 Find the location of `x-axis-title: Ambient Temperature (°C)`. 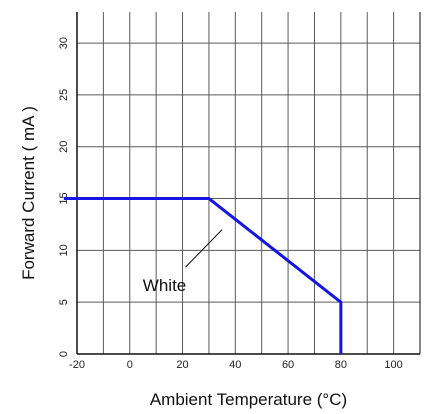

x-axis-title: Ambient Temperature (°C) is located at coordinates (248, 399).